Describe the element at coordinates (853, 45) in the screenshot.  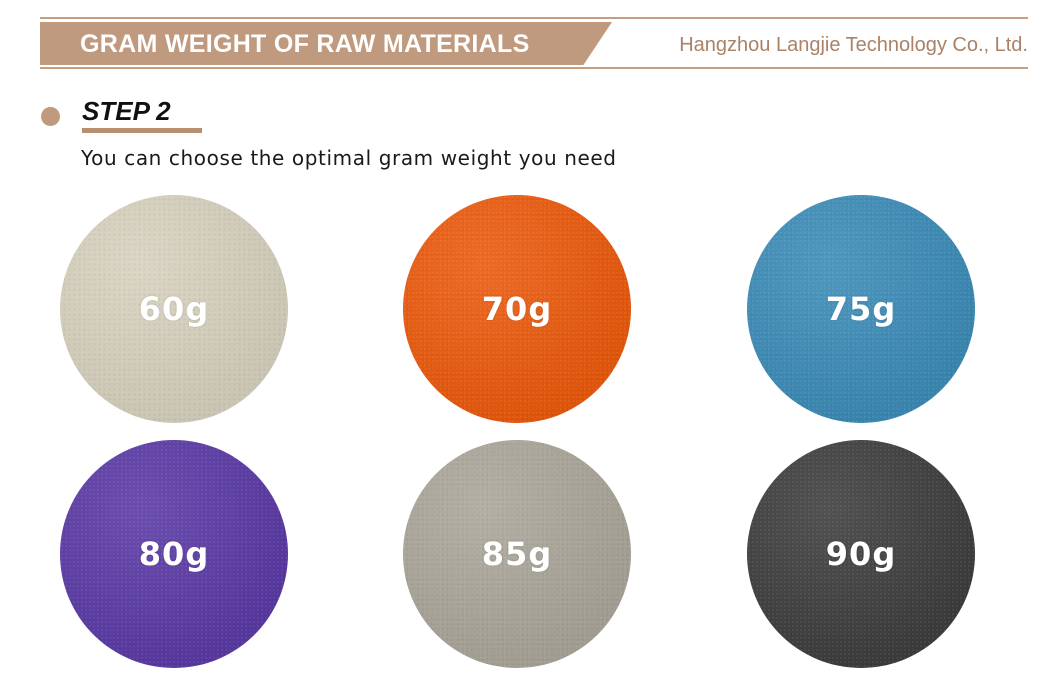
I see `company-name: Hangzhou Langjie Technology Co., Ltd.` at that location.